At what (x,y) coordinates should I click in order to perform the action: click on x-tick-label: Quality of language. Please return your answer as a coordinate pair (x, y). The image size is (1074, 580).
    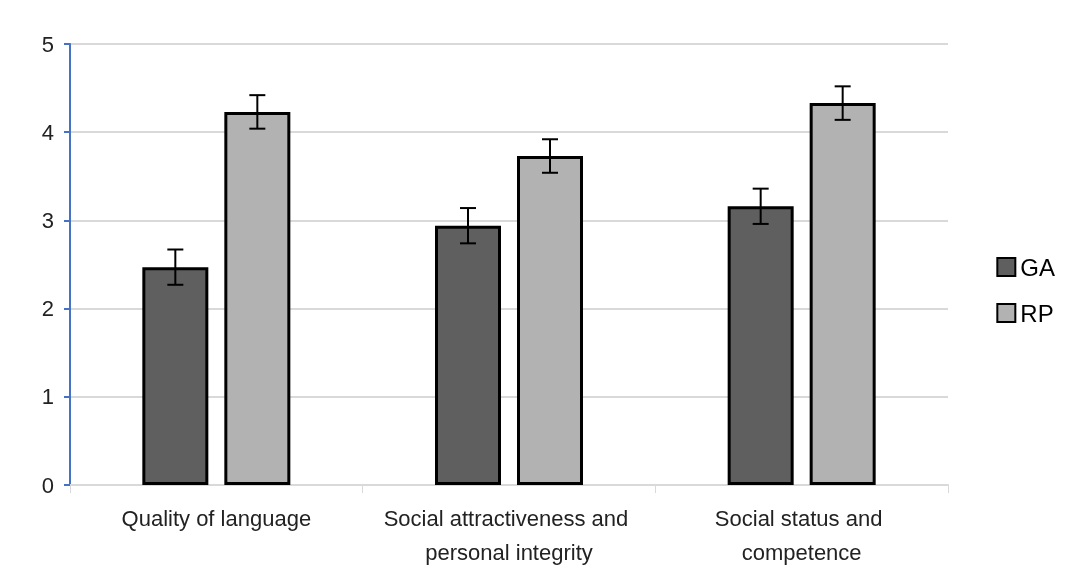
    Looking at the image, I should click on (216, 518).